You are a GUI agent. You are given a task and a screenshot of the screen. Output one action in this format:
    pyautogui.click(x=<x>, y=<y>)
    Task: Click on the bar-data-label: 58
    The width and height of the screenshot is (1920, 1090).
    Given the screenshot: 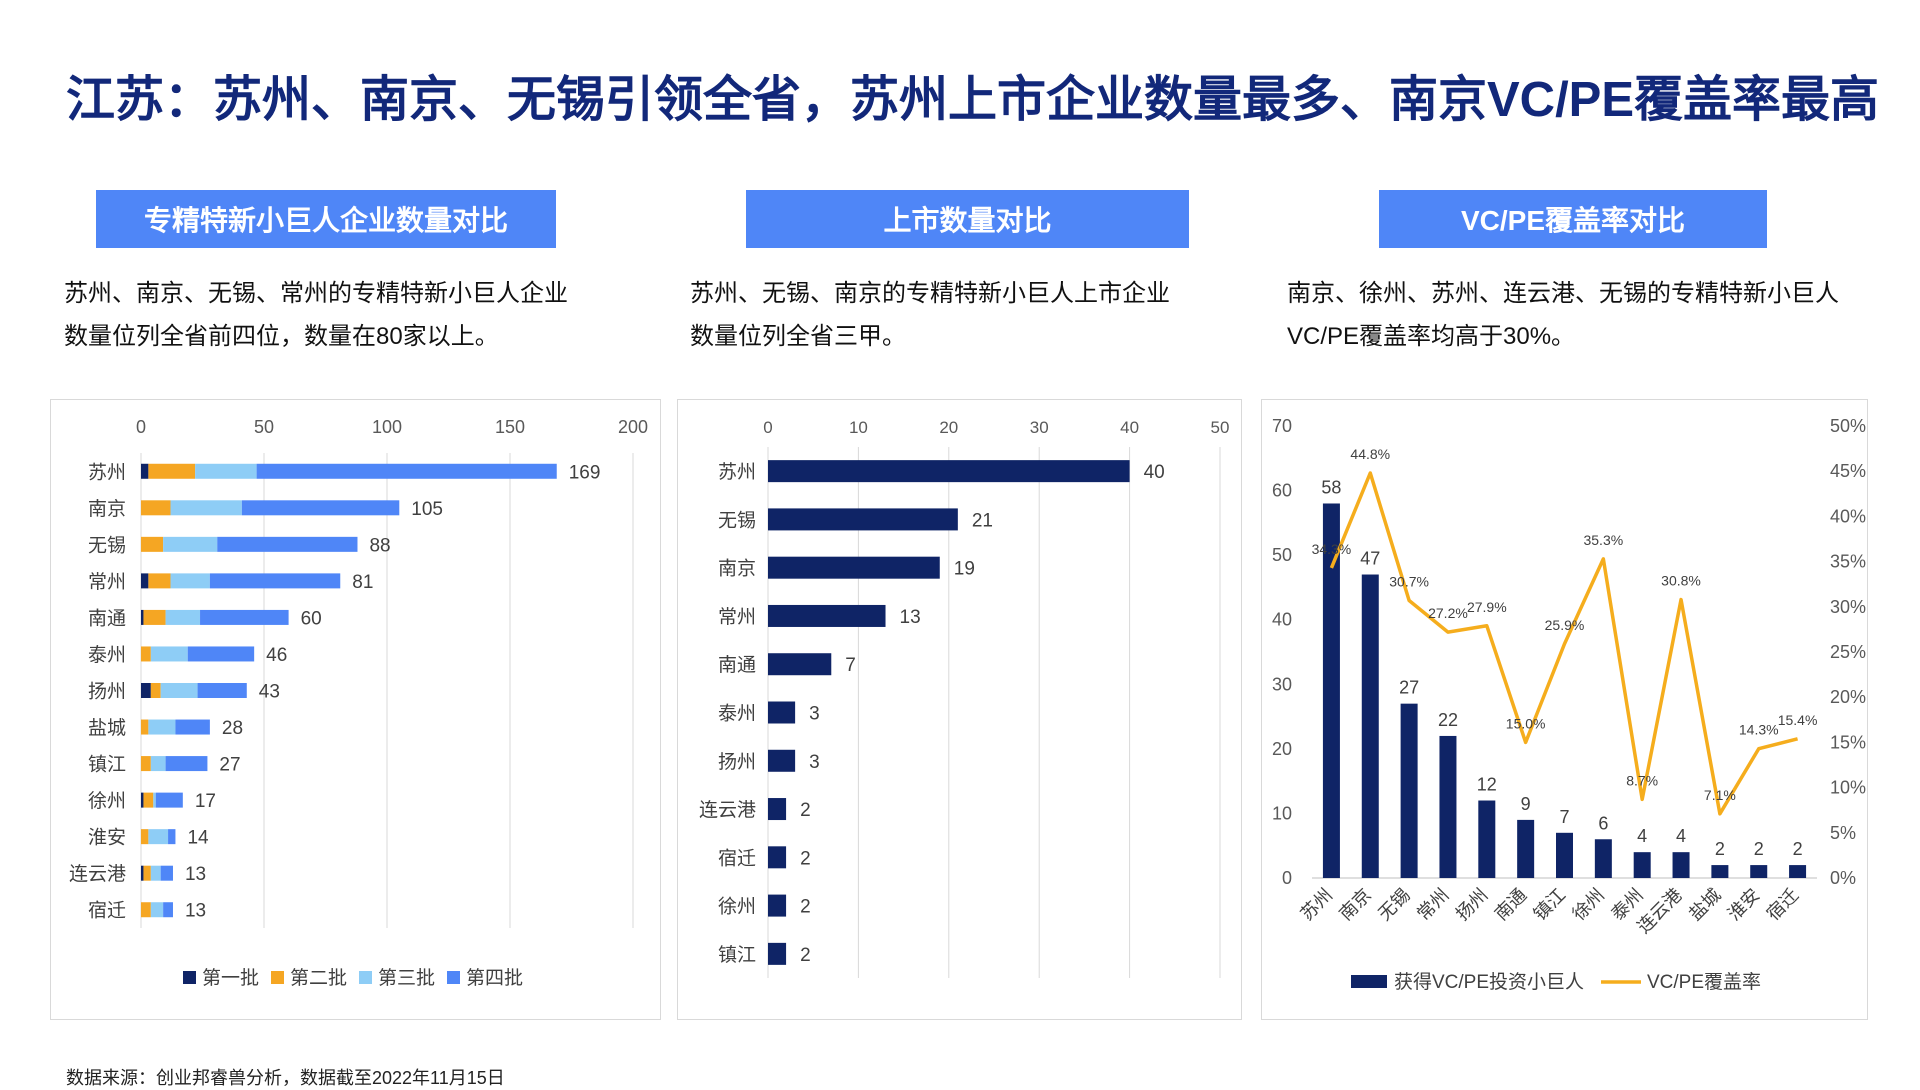 What is the action you would take?
    pyautogui.click(x=1331, y=487)
    